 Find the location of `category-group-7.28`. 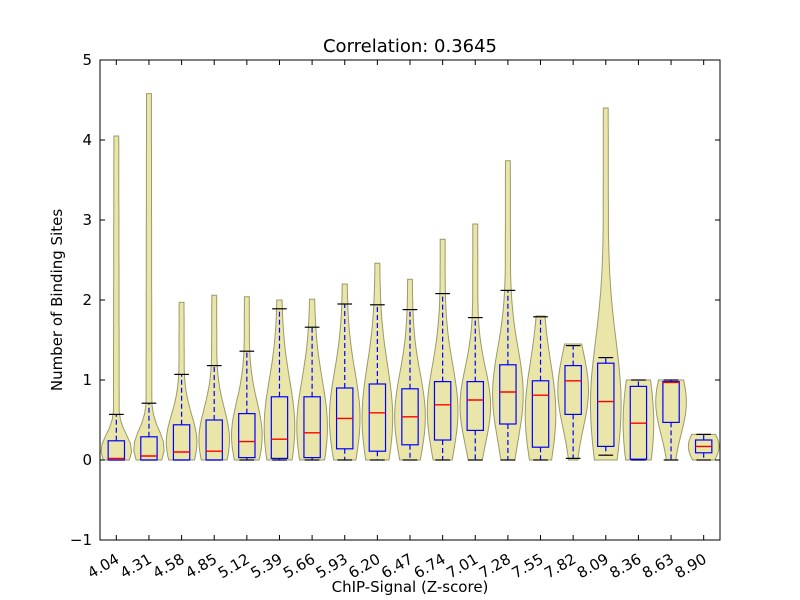

category-group-7.28 is located at coordinates (508, 310).